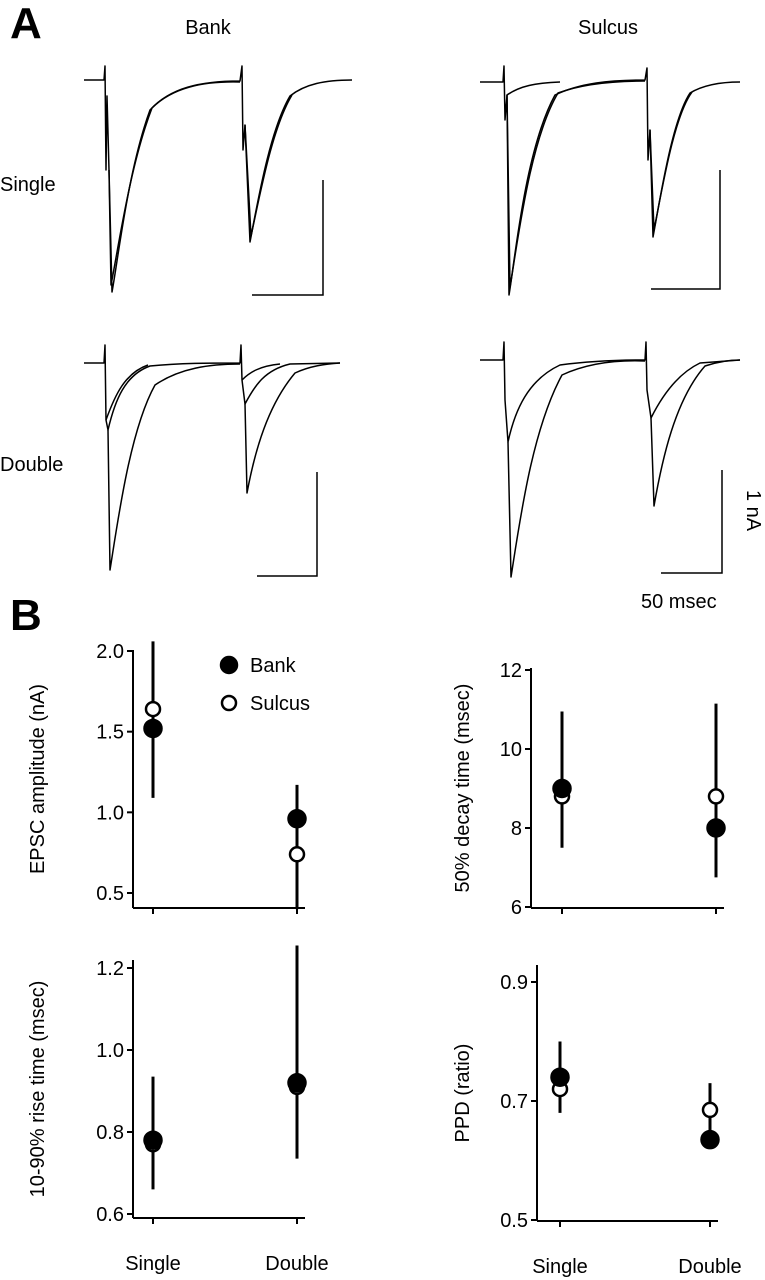  Describe the element at coordinates (212, 457) in the screenshot. I see `trace-bank-double` at that location.